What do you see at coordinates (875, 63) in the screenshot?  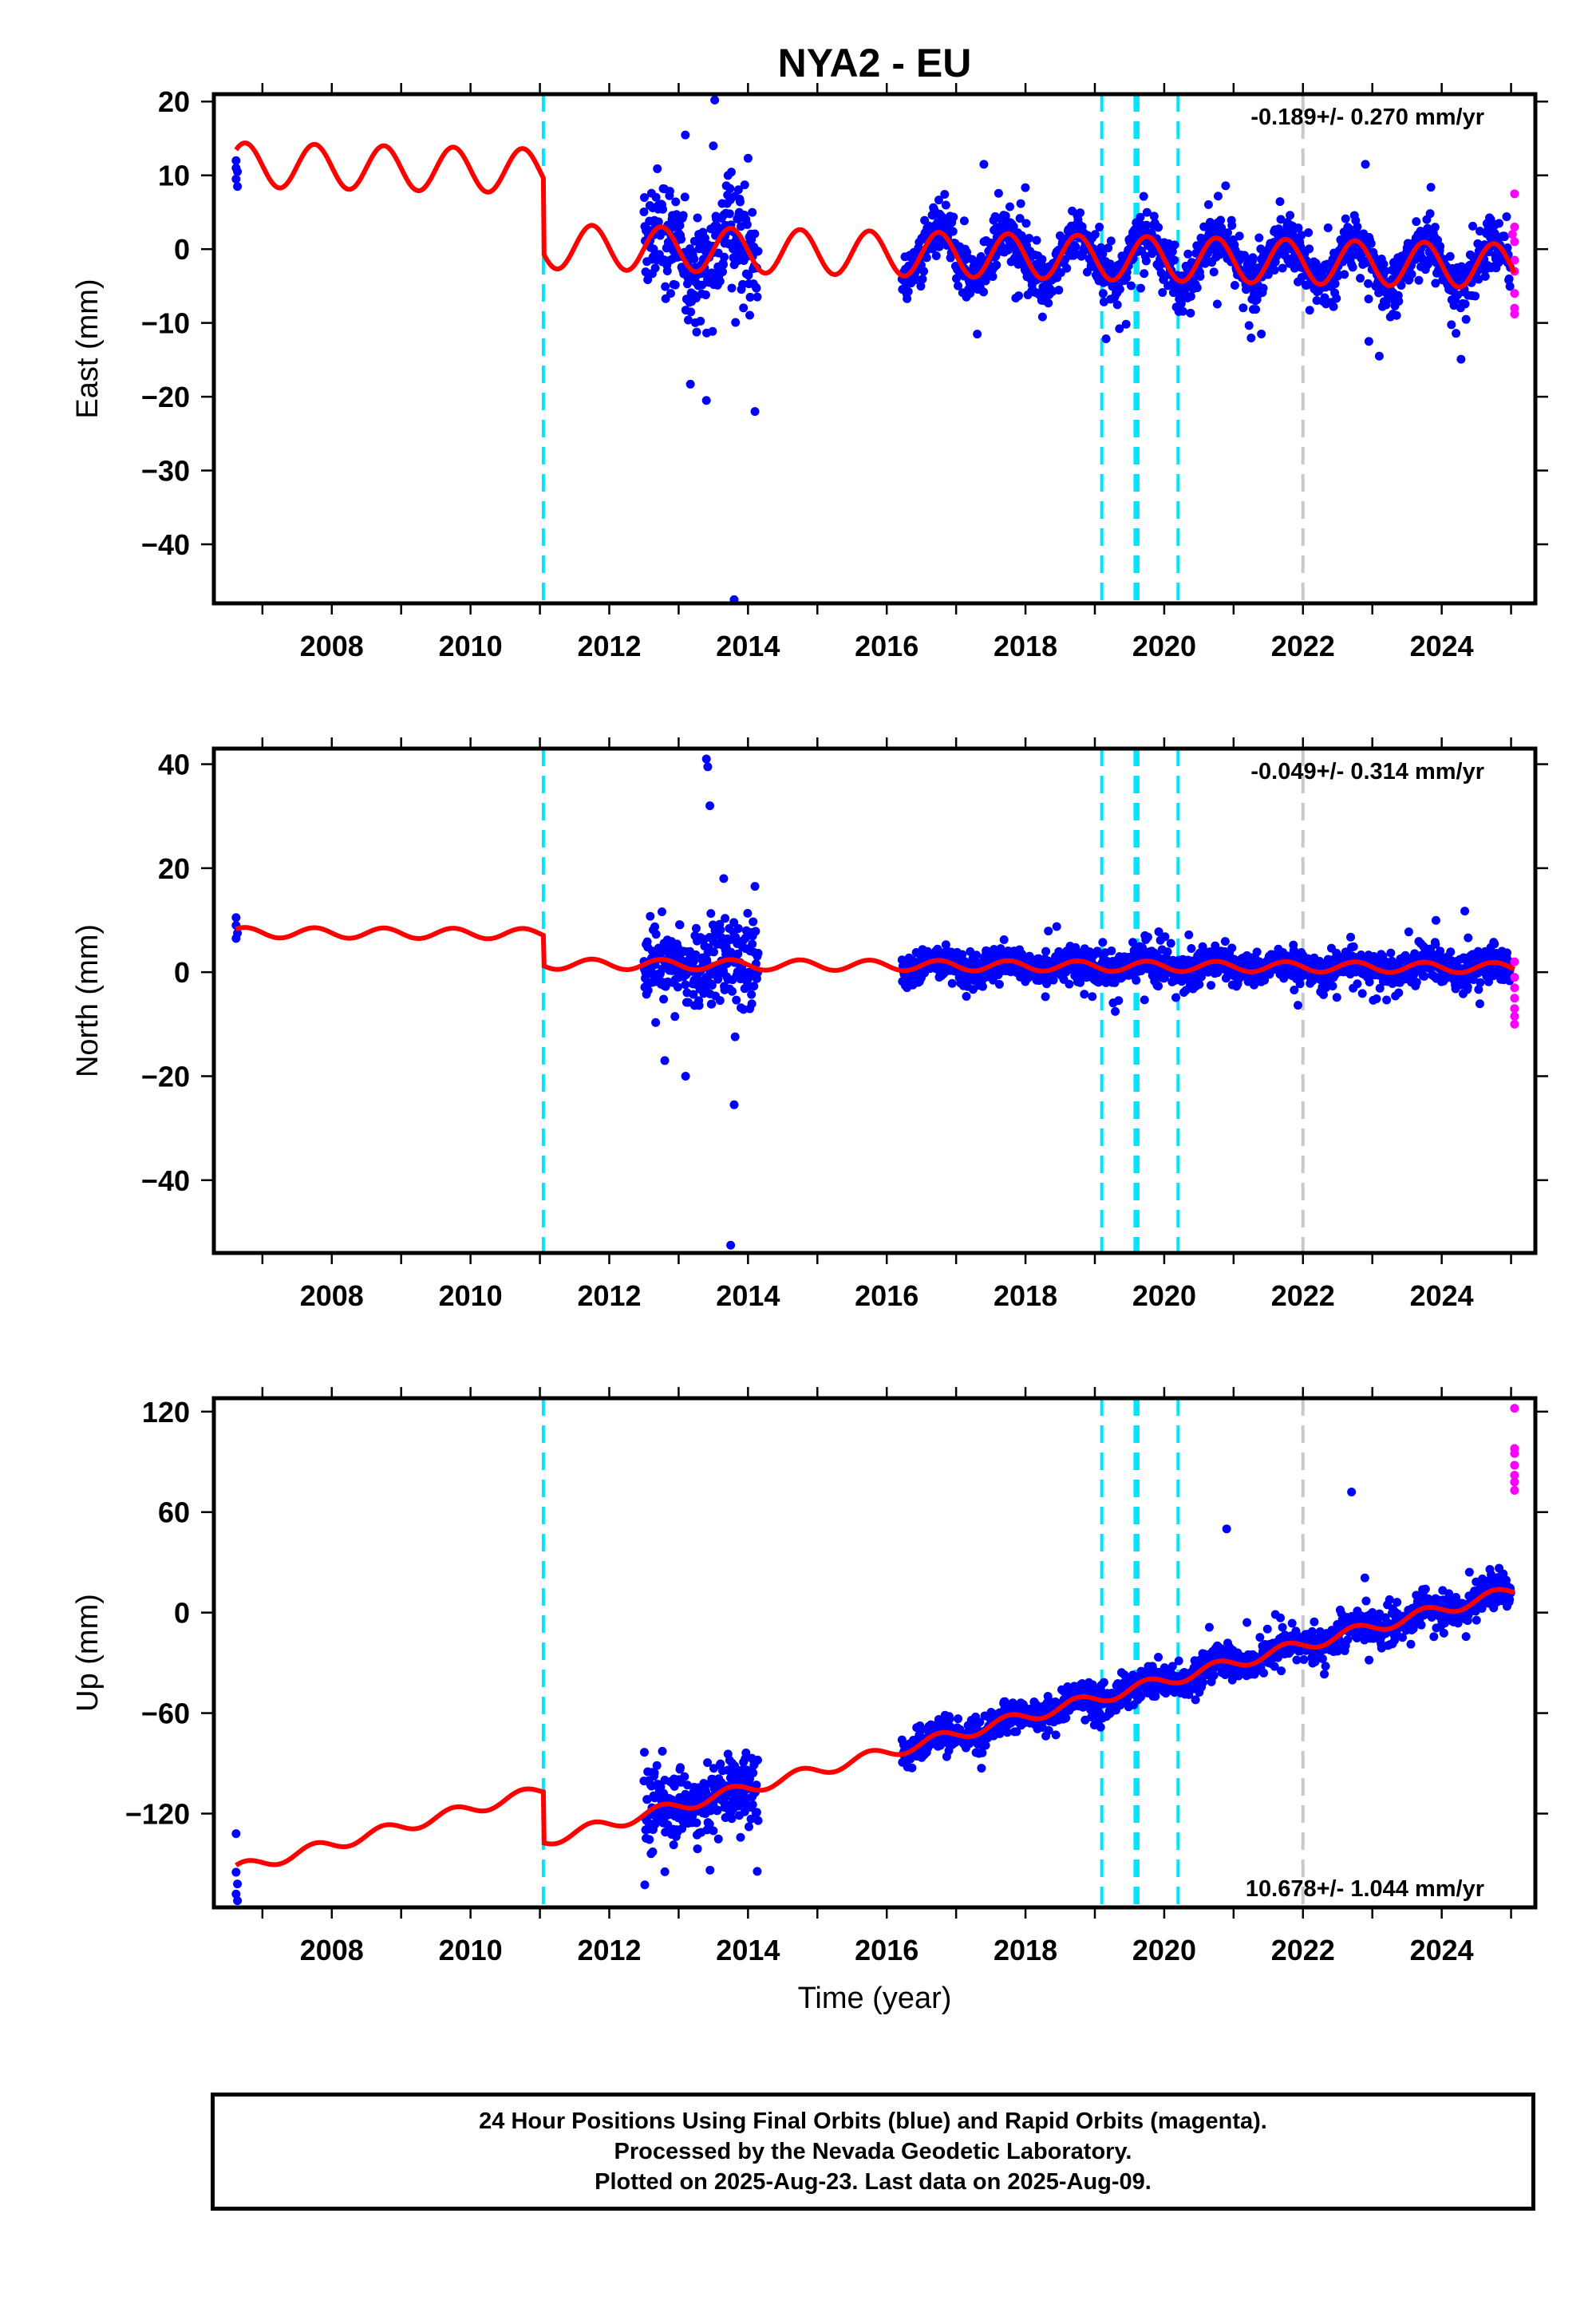 I see `chart-title: NYA2 - EU` at bounding box center [875, 63].